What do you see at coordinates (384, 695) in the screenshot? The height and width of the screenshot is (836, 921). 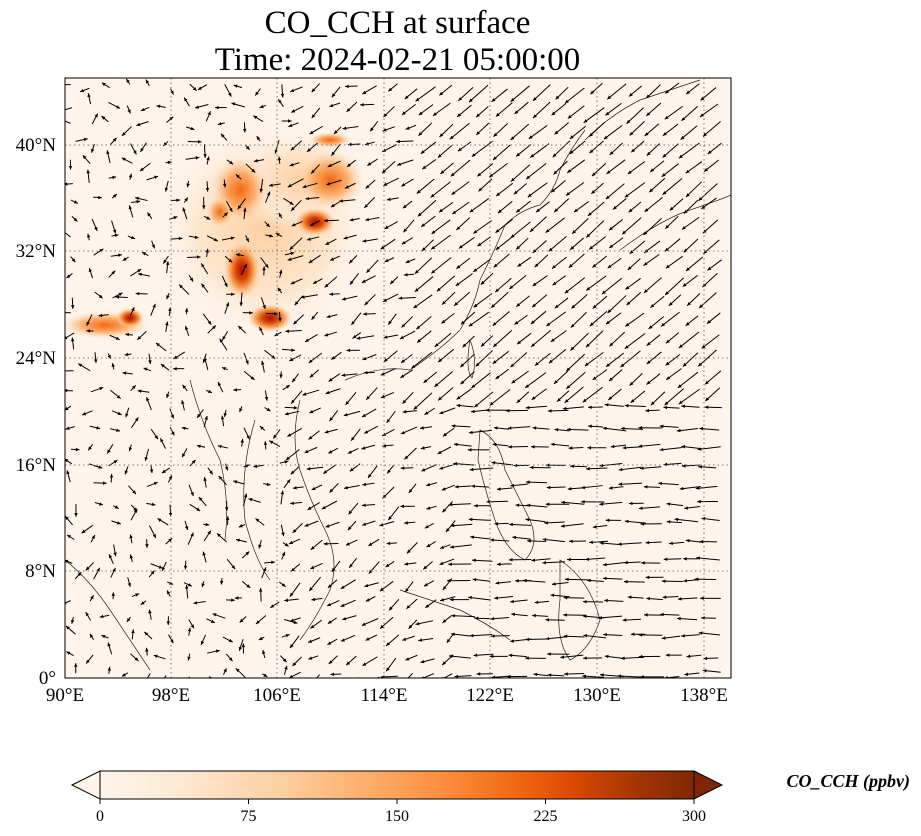 I see `x-tick-label: 114°E` at bounding box center [384, 695].